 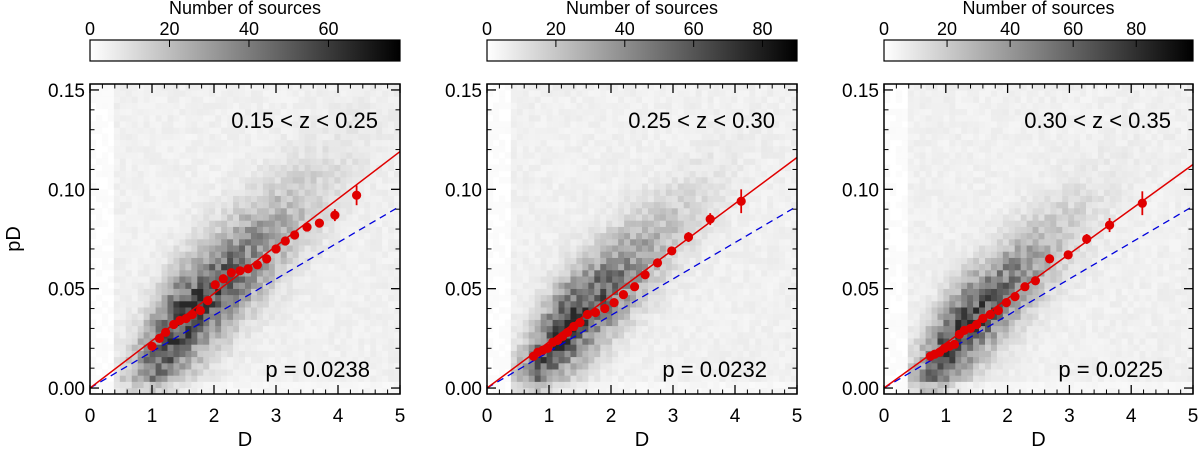 What do you see at coordinates (694, 29) in the screenshot?
I see `colorbar-tick-label: 60` at bounding box center [694, 29].